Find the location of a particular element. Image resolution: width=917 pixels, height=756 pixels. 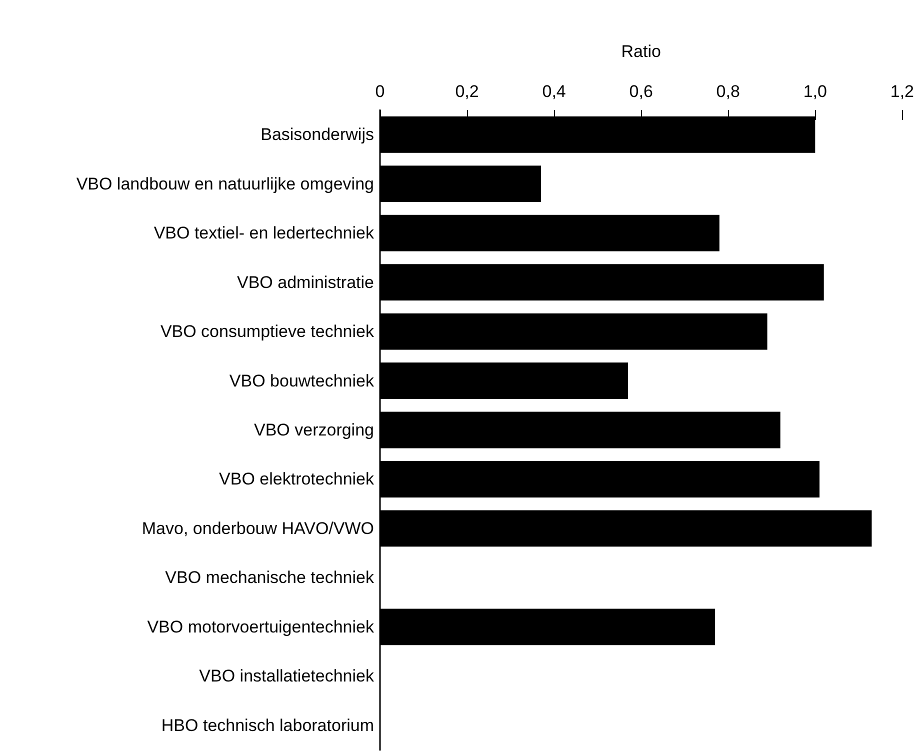

y-tick-label: HBO technisch laboratorium is located at coordinates (267, 725).